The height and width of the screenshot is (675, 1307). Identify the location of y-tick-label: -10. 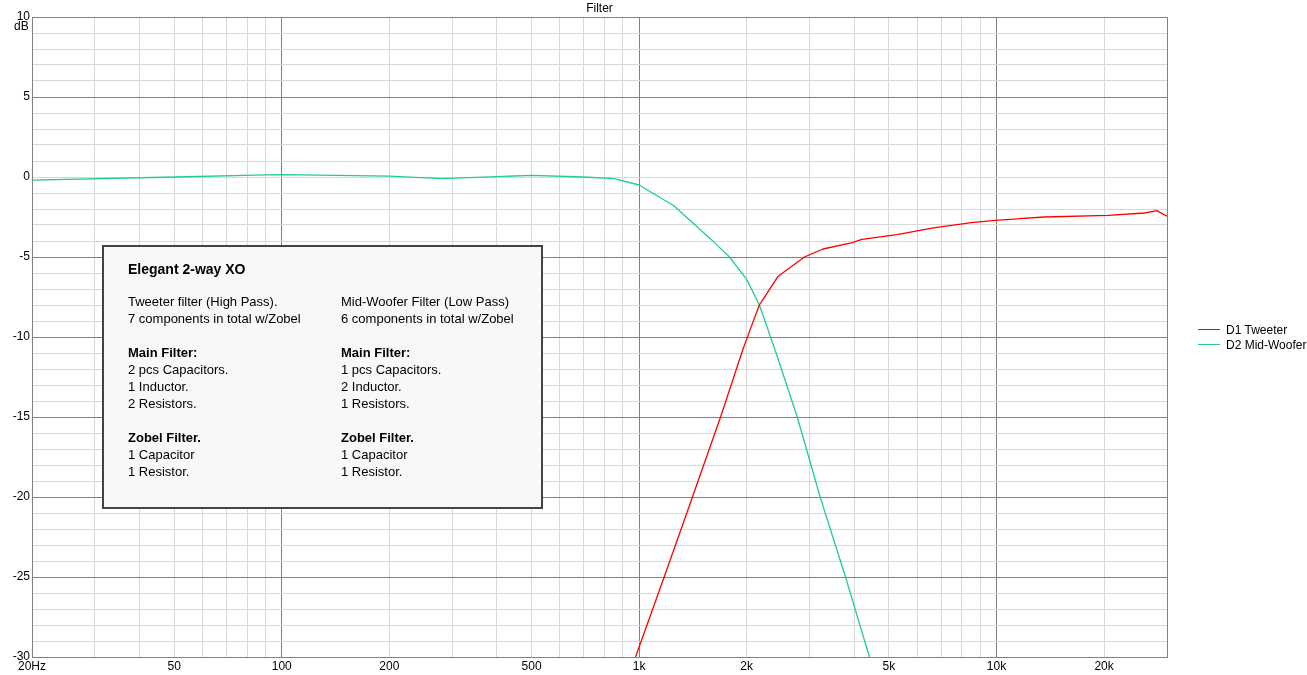
(21, 336).